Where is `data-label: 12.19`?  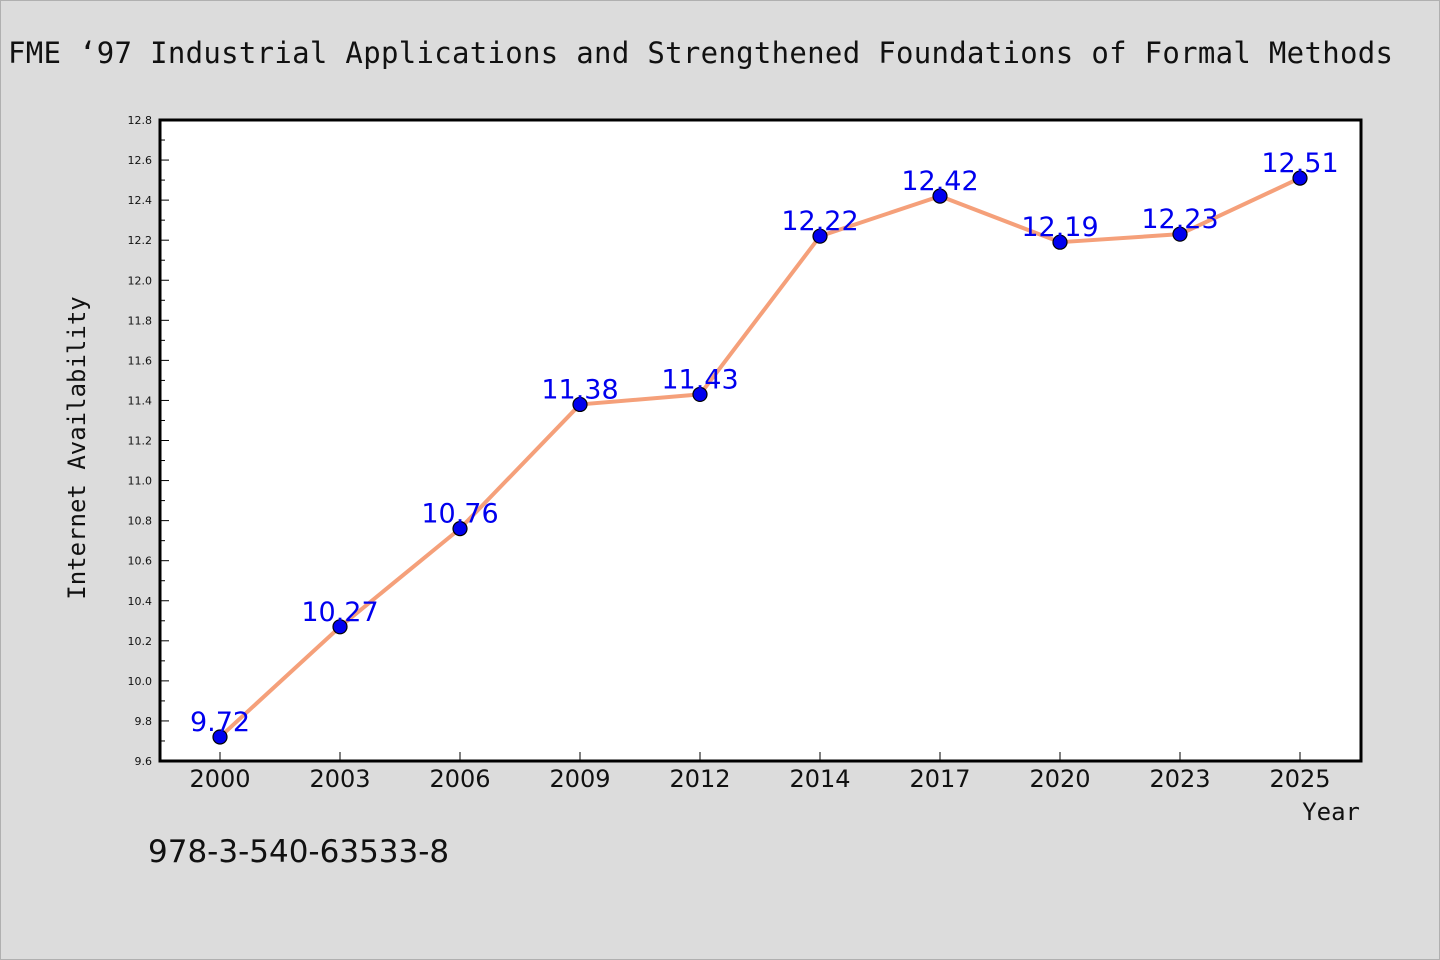 data-label: 12.19 is located at coordinates (1059, 227).